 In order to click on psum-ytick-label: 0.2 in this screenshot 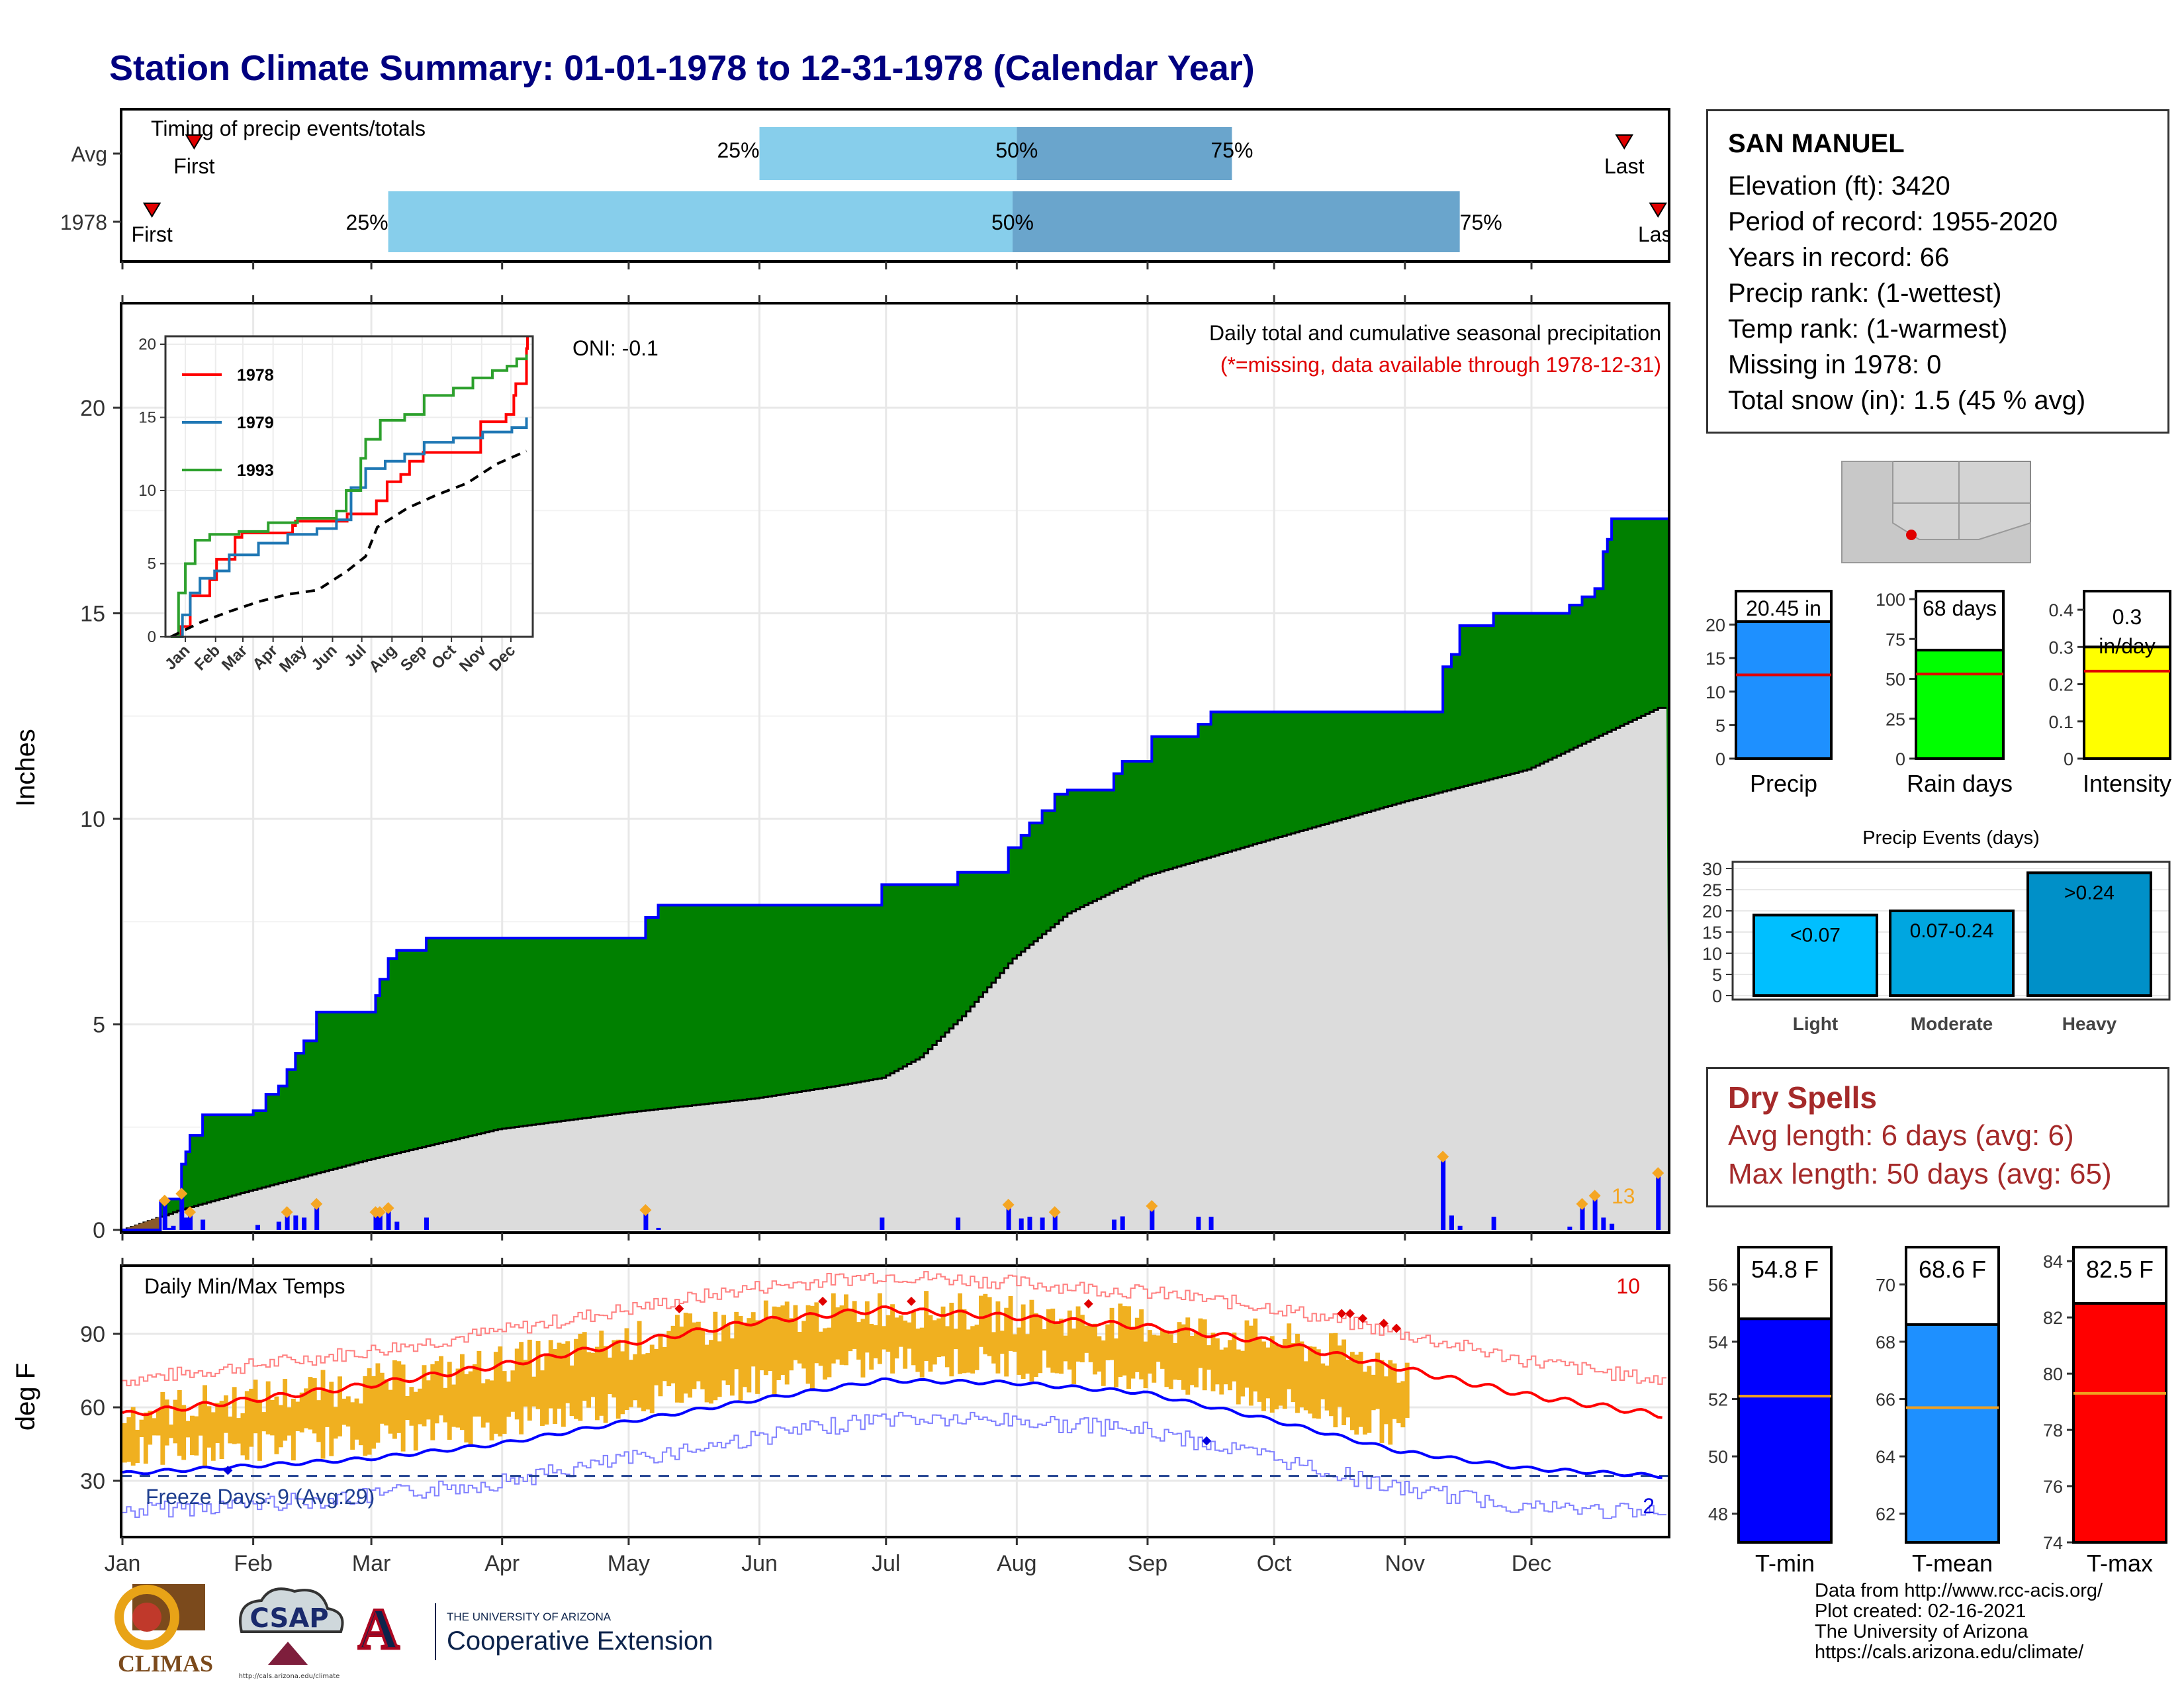, I will do `click(2060, 685)`.